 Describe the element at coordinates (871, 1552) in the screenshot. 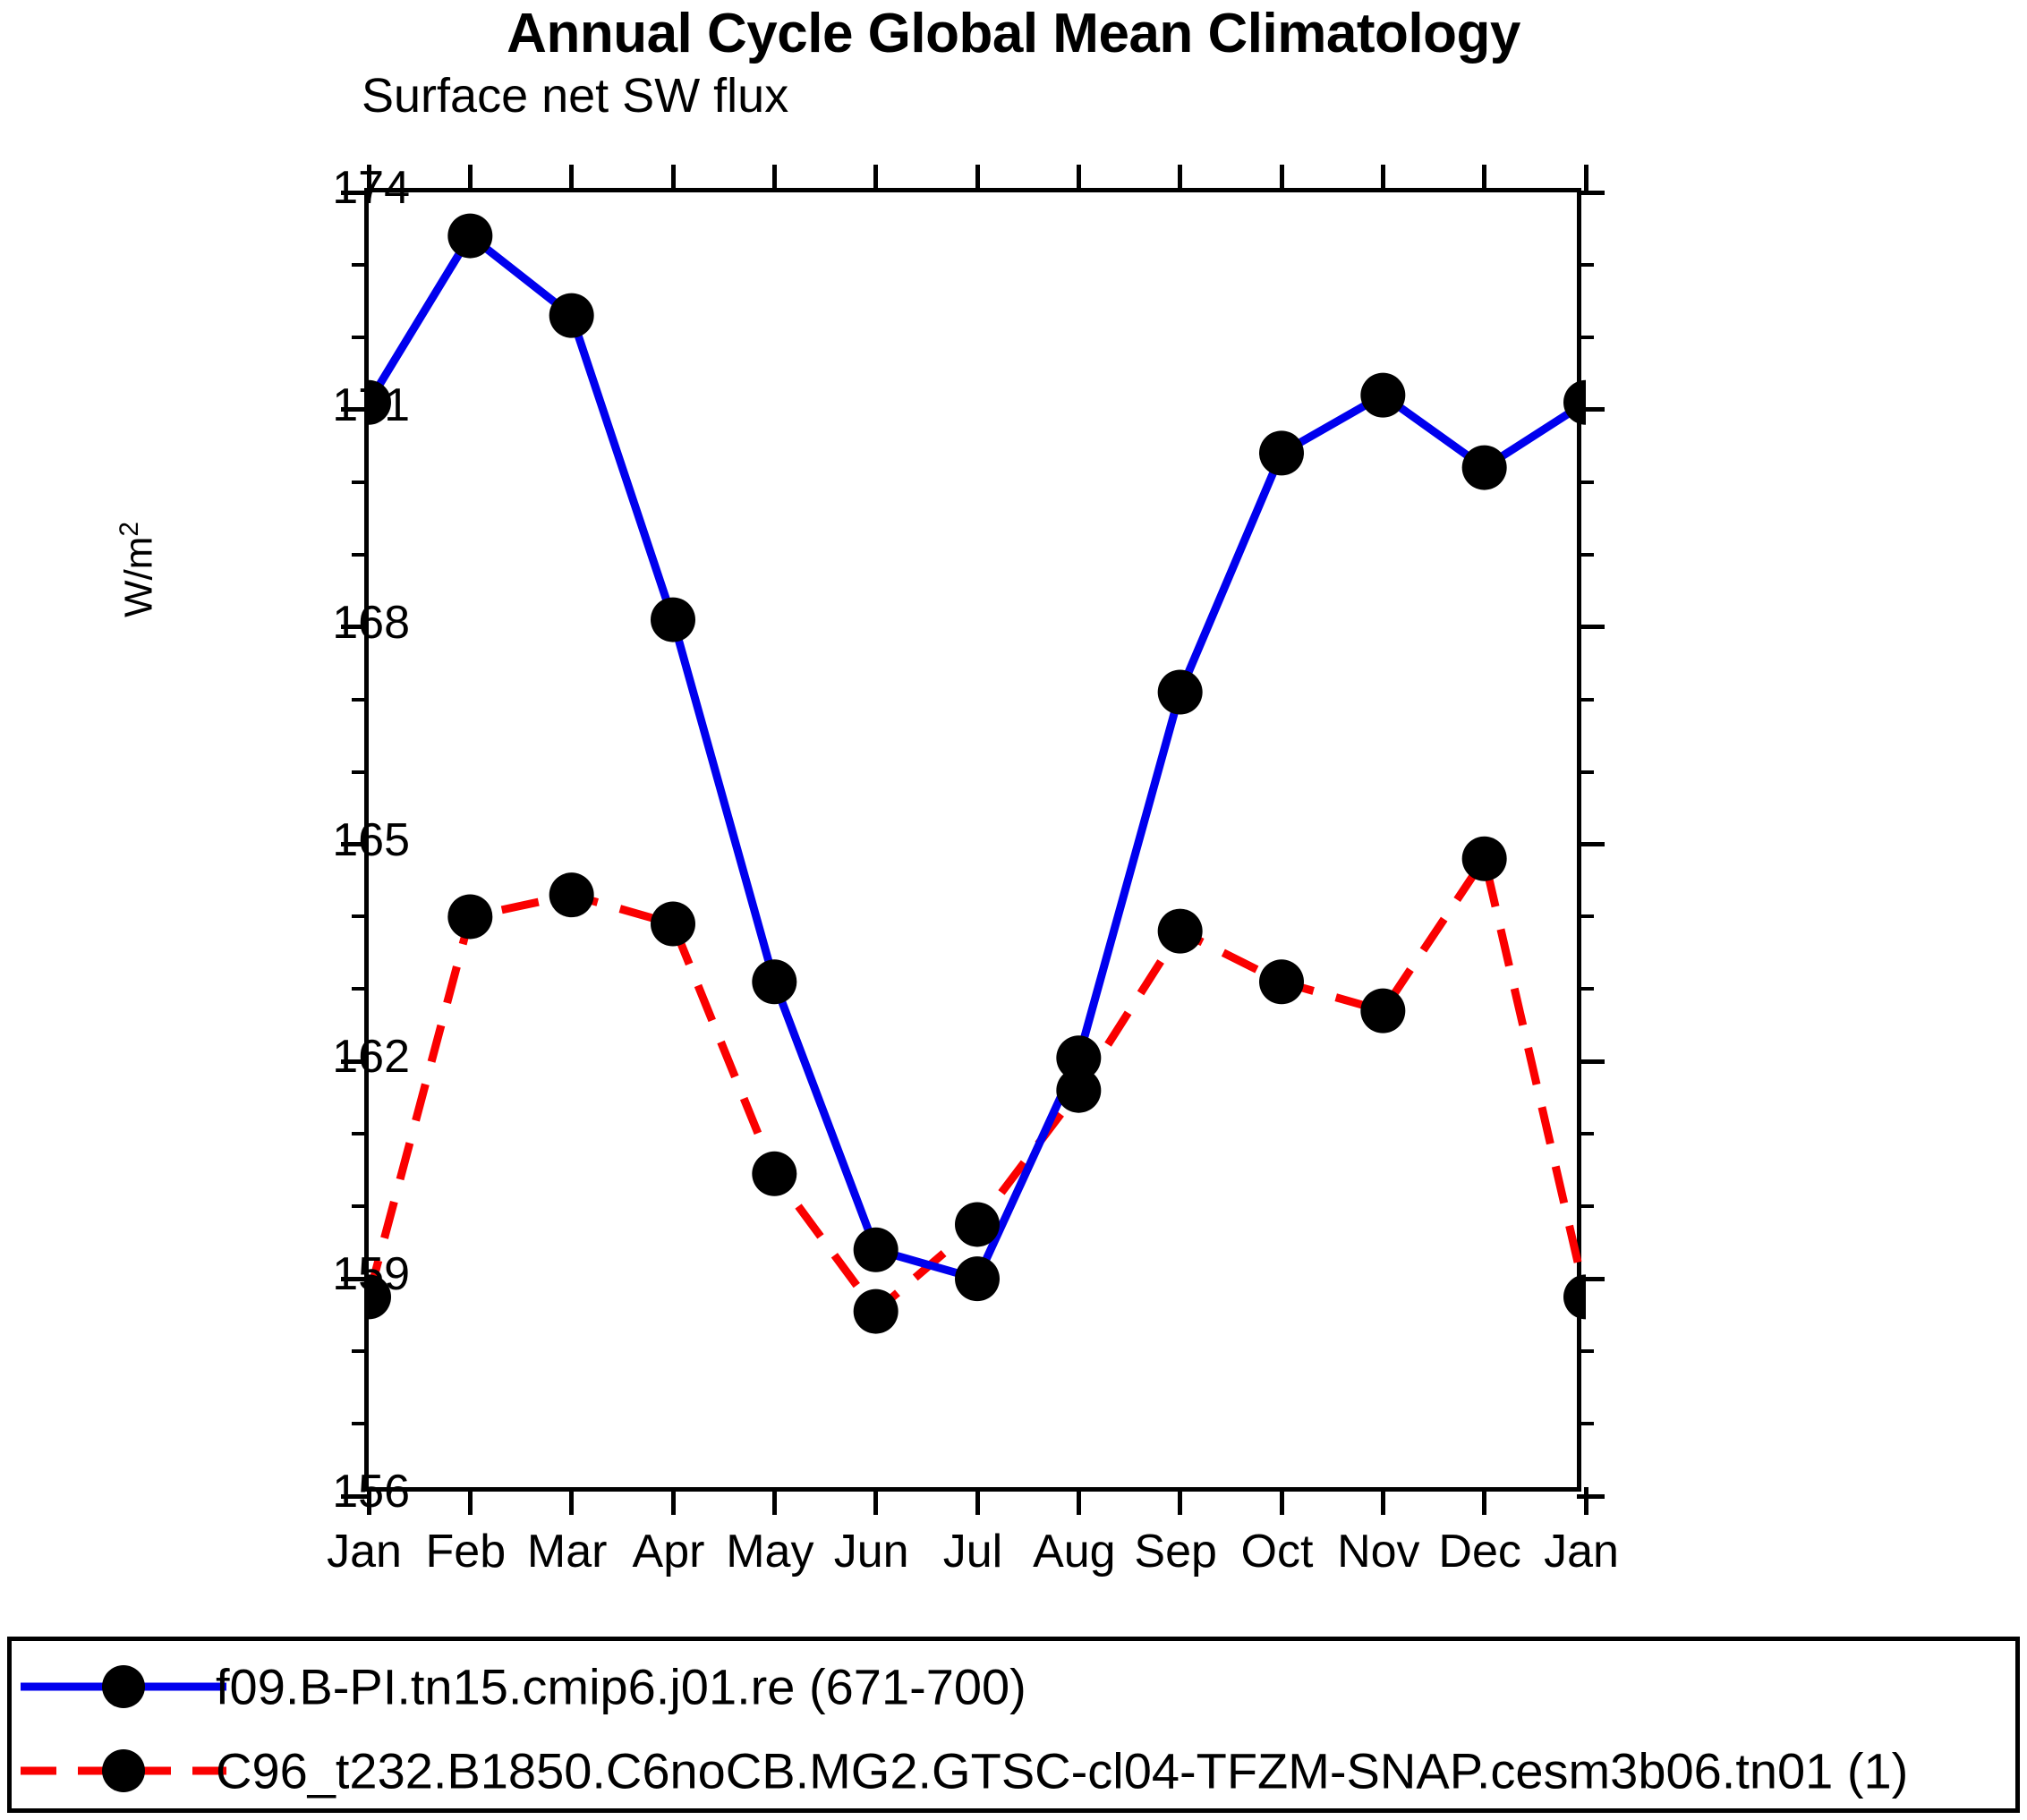

I see `x-axis-tick-label: Jun` at that location.